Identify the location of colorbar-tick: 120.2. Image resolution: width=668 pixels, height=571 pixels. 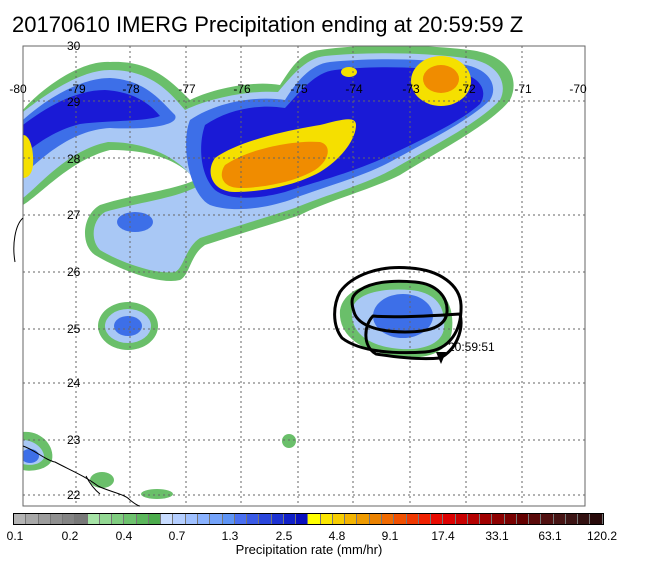
(602, 536).